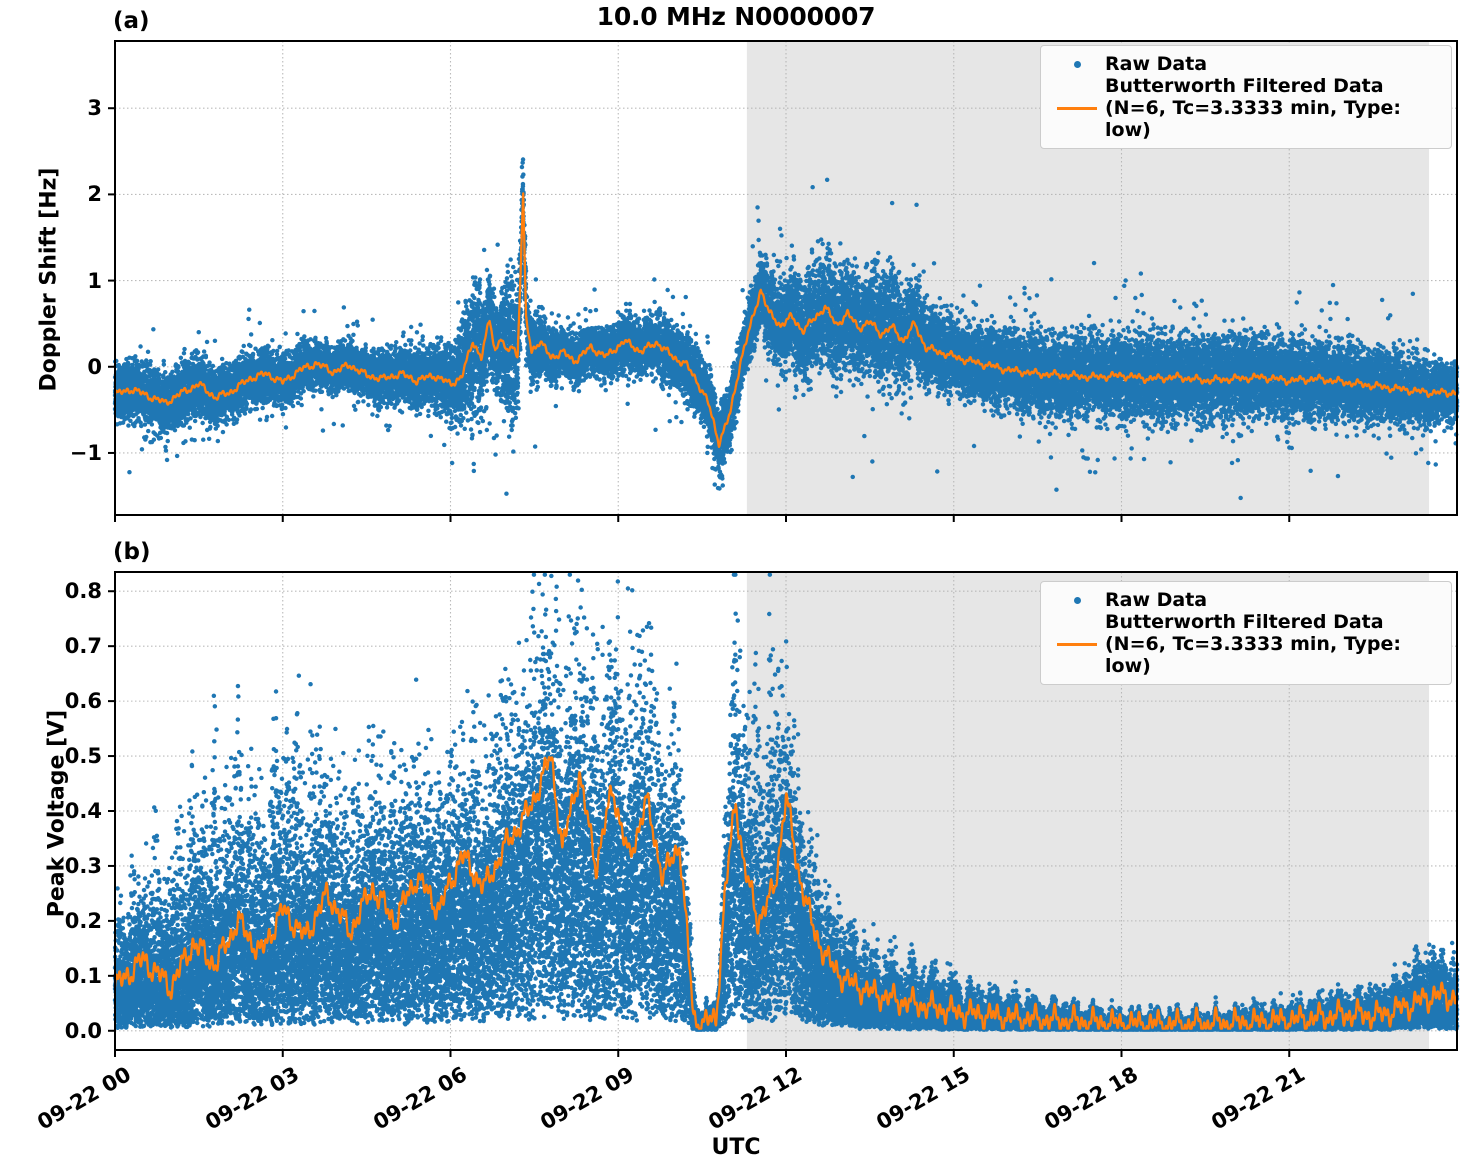 The height and width of the screenshot is (1172, 1472). What do you see at coordinates (736, 1147) in the screenshot?
I see `x-axis-label: UTC` at bounding box center [736, 1147].